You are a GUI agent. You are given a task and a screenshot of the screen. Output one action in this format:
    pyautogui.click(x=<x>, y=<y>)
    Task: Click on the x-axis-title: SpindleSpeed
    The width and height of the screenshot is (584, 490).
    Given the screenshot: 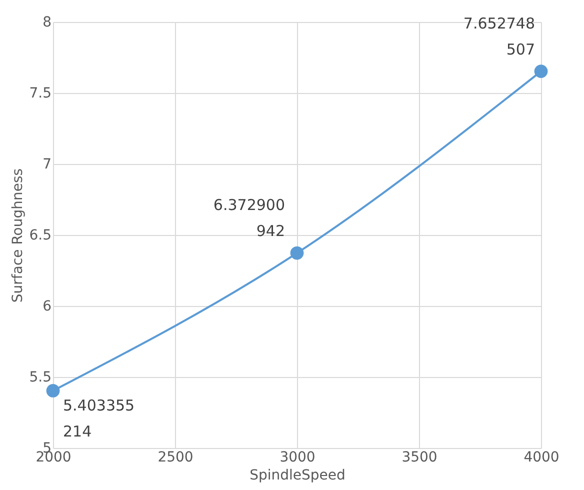 What is the action you would take?
    pyautogui.click(x=298, y=476)
    